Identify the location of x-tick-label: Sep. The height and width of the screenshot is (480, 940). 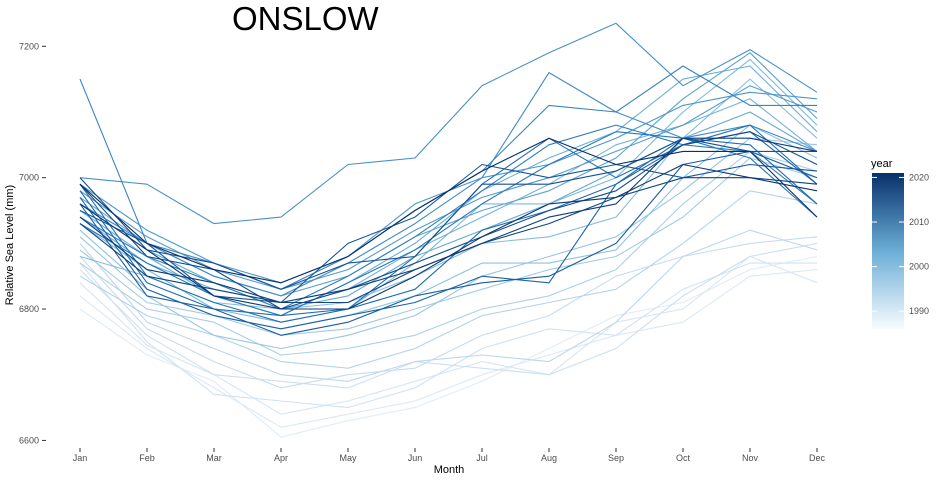
(616, 458).